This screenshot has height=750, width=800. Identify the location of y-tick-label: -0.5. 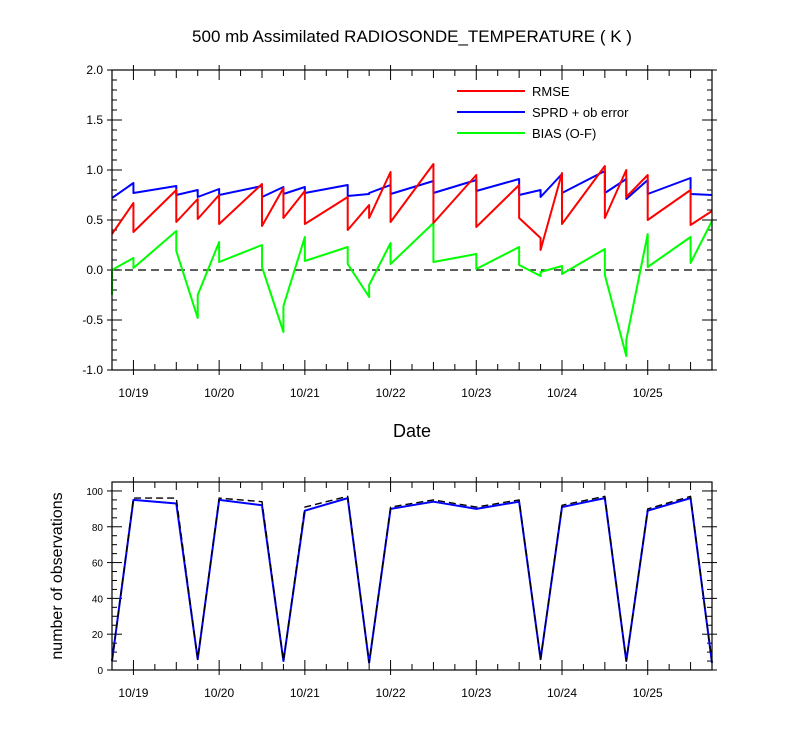
(92, 320).